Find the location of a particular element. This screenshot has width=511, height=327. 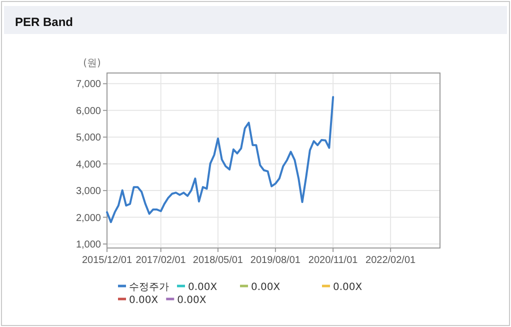

y-tick-label: 6,000 is located at coordinates (89, 111).